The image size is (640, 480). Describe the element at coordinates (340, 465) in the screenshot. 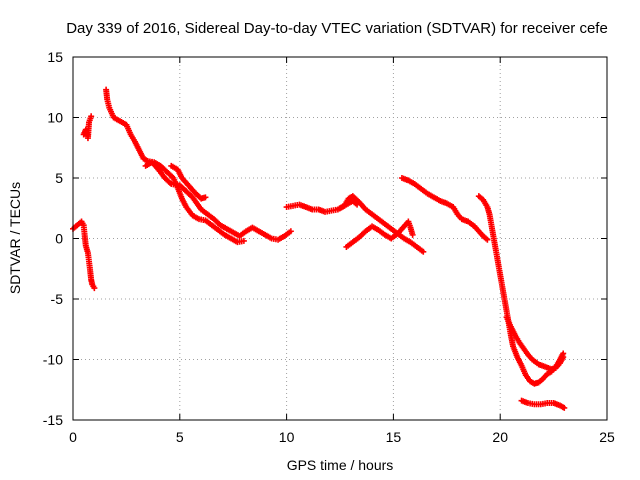

I see `x-axis-label: GPS time / hours` at that location.